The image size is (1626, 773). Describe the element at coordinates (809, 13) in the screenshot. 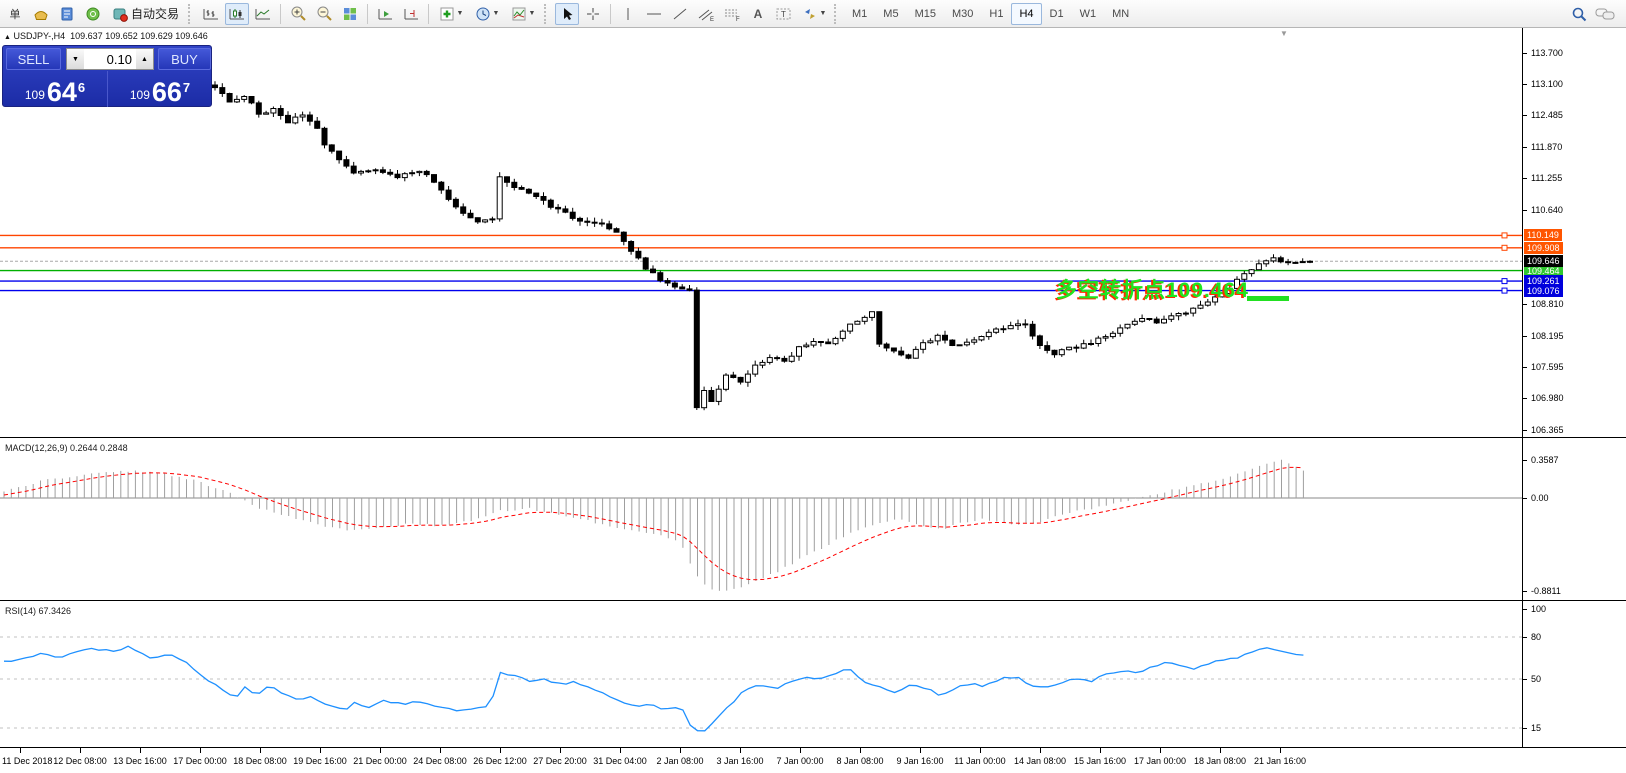

I see `arrows-icon` at that location.